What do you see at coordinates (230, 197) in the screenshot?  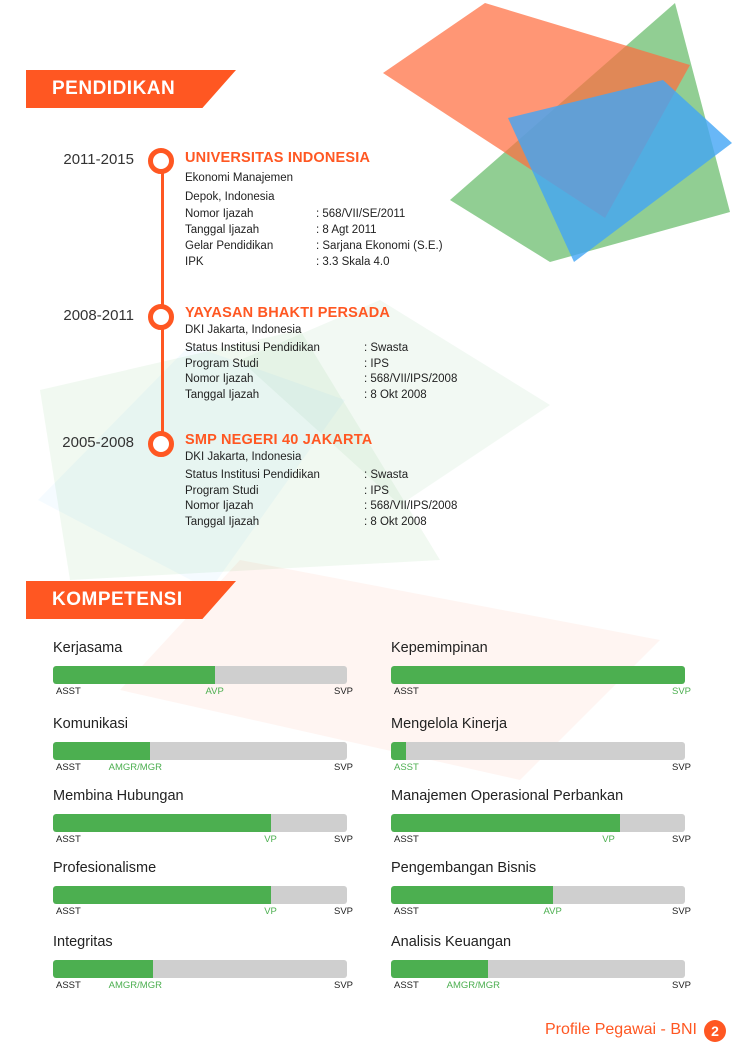 I see `education-info-line: Depok, Indonesia` at bounding box center [230, 197].